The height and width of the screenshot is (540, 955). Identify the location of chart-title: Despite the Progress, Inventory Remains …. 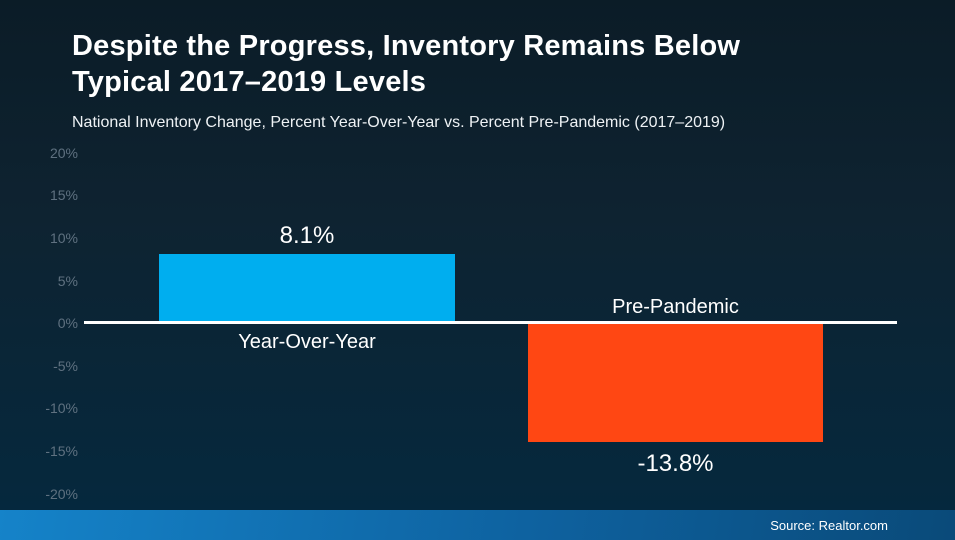
(472, 64).